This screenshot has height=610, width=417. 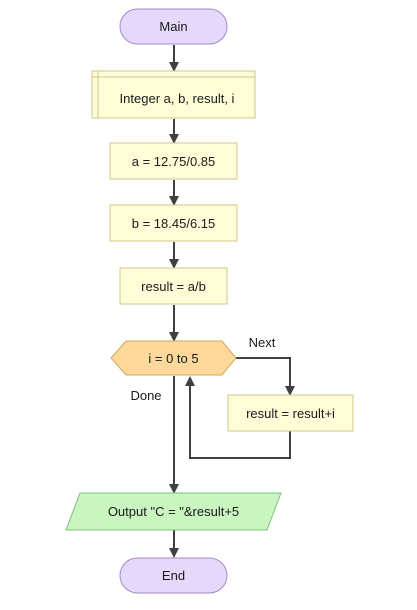 I want to click on loop-done-label: Done, so click(x=145, y=395).